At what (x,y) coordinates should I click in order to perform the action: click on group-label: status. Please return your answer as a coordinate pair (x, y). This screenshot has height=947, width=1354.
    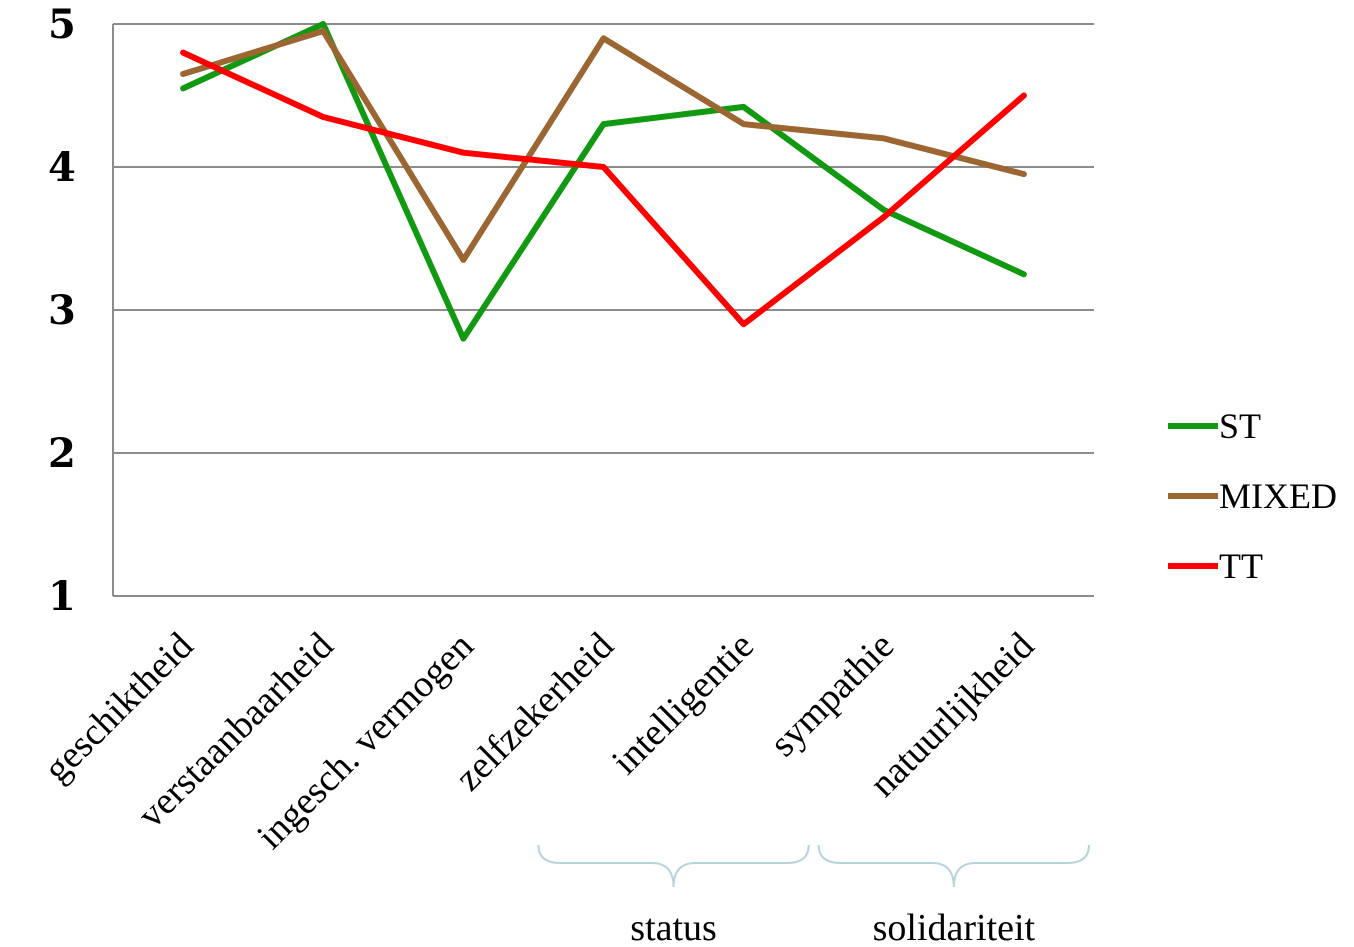
    Looking at the image, I should click on (673, 927).